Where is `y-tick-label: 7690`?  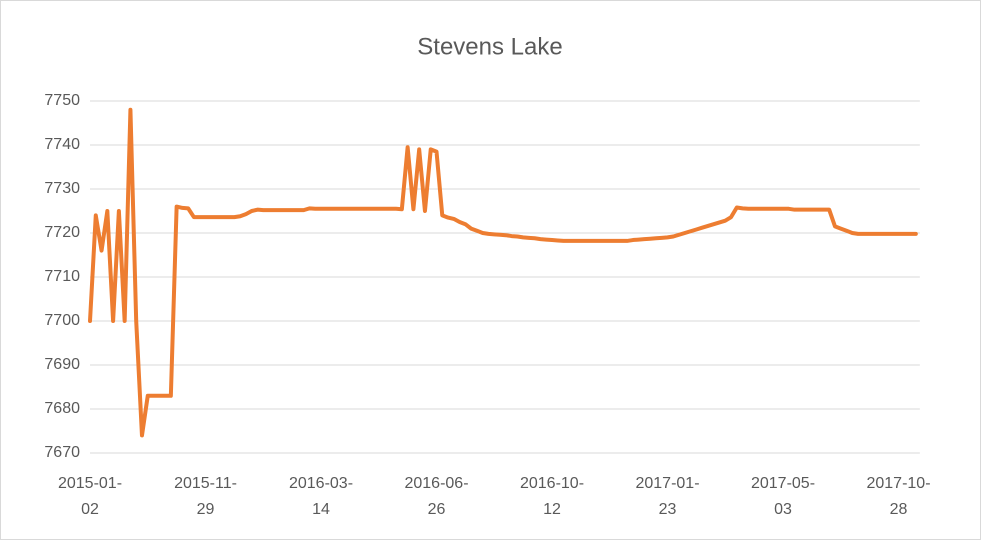
y-tick-label: 7690 is located at coordinates (62, 364).